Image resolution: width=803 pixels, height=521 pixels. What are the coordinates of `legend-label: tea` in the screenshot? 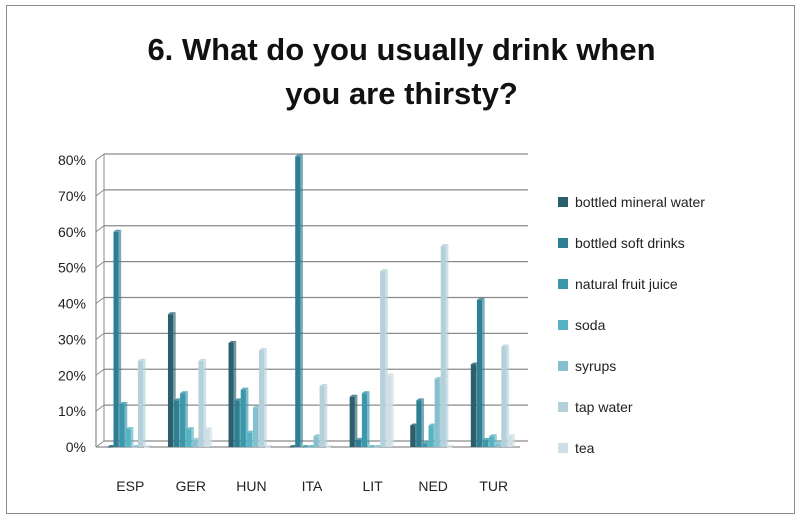 It's located at (585, 448).